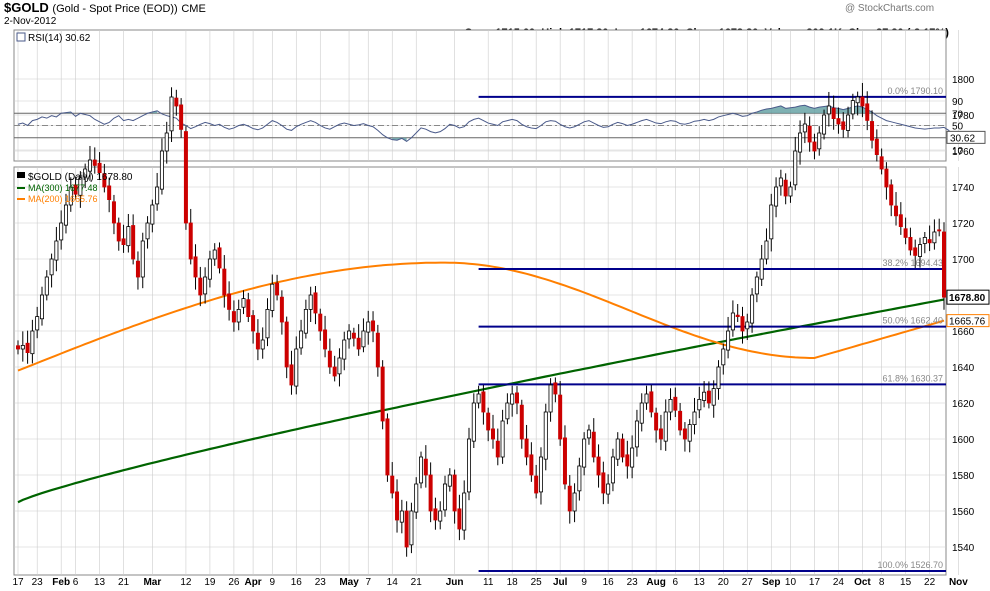 Image resolution: width=990 pixels, height=591 pixels. I want to click on x-tick-label: 27, so click(748, 582).